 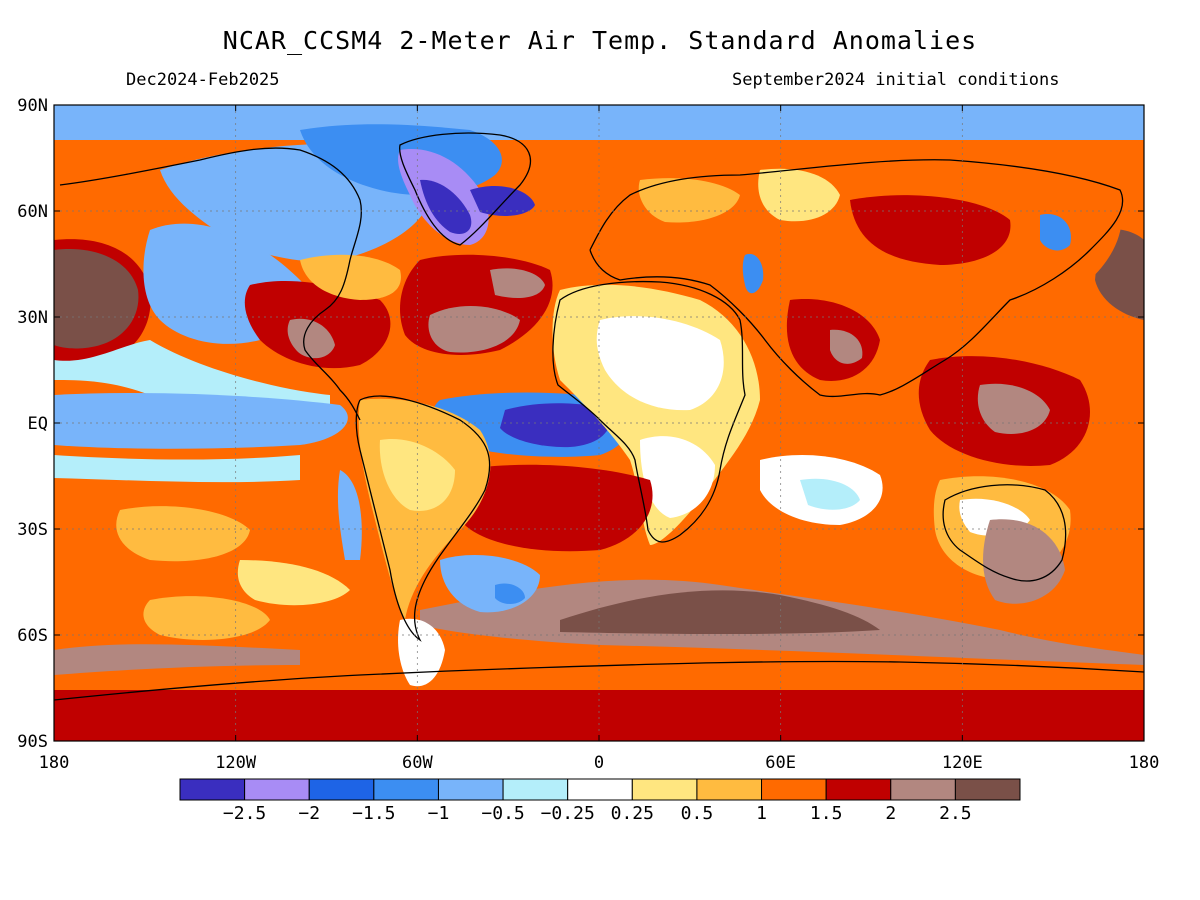 I want to click on colorbar-tick-label: −0.5, so click(x=502, y=813).